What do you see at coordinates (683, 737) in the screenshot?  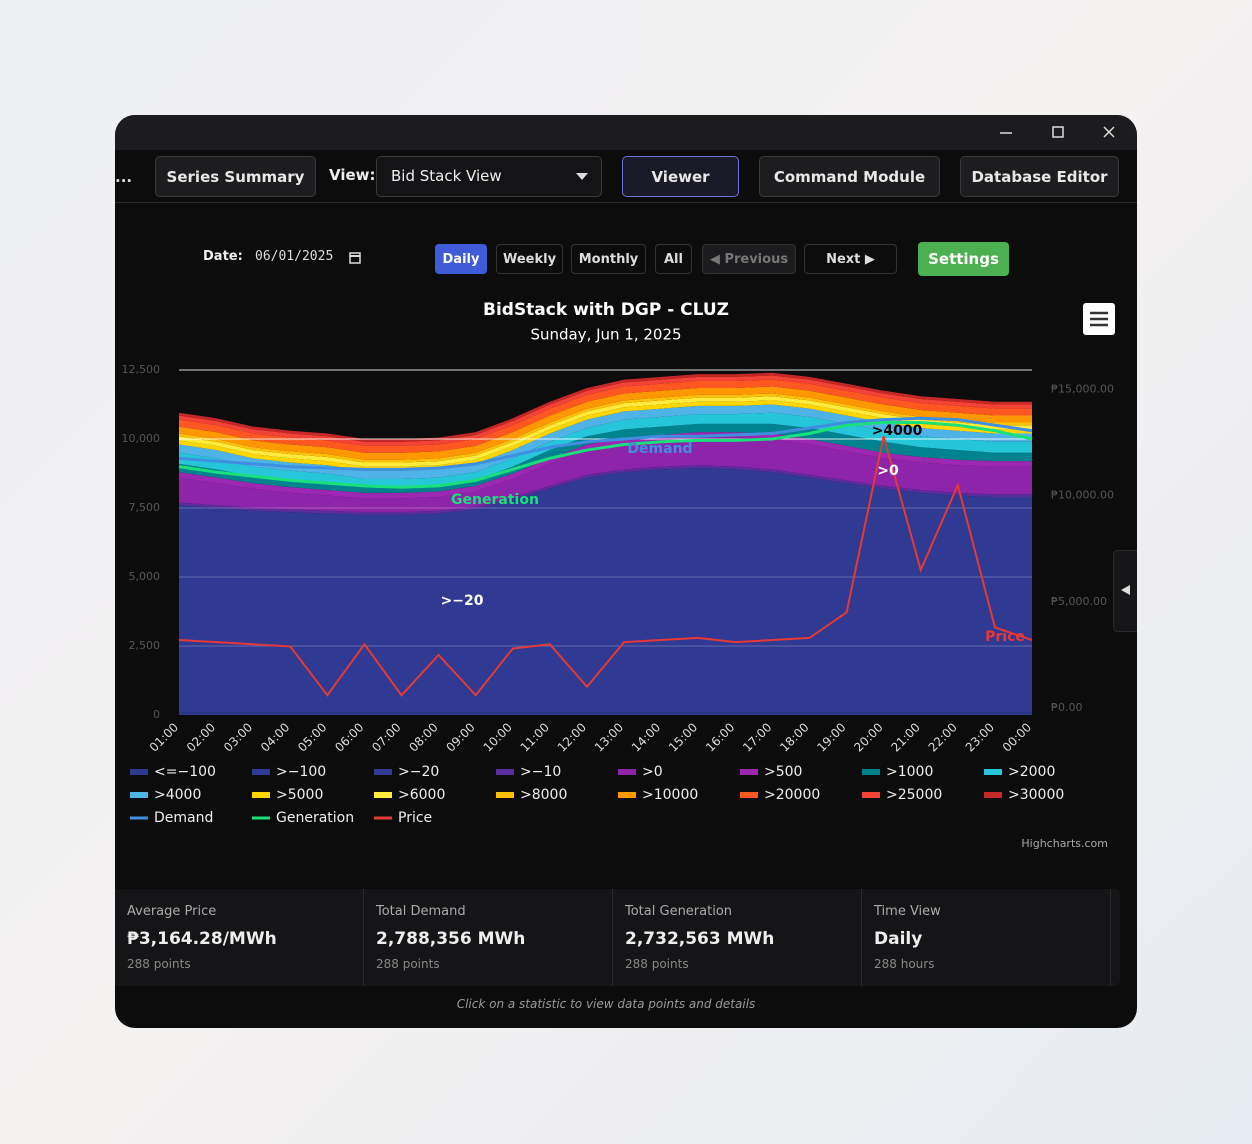 I see `x-tick-label: 15:00` at bounding box center [683, 737].